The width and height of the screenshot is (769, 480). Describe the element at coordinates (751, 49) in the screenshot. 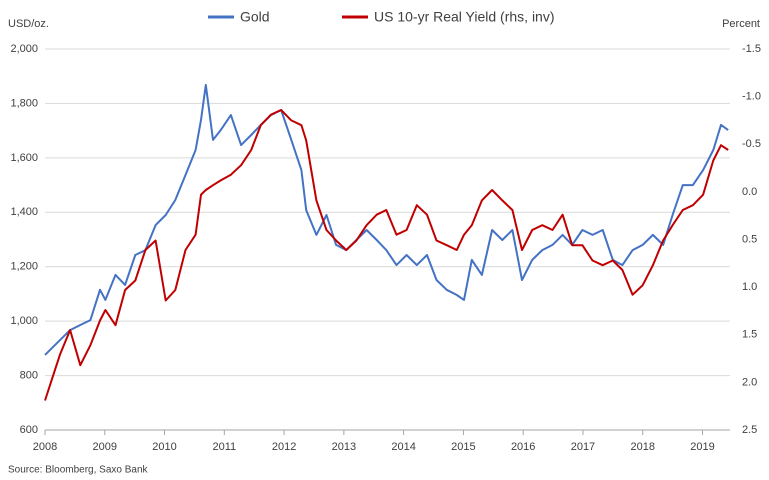

I see `y2-tick-label: -1.5` at that location.